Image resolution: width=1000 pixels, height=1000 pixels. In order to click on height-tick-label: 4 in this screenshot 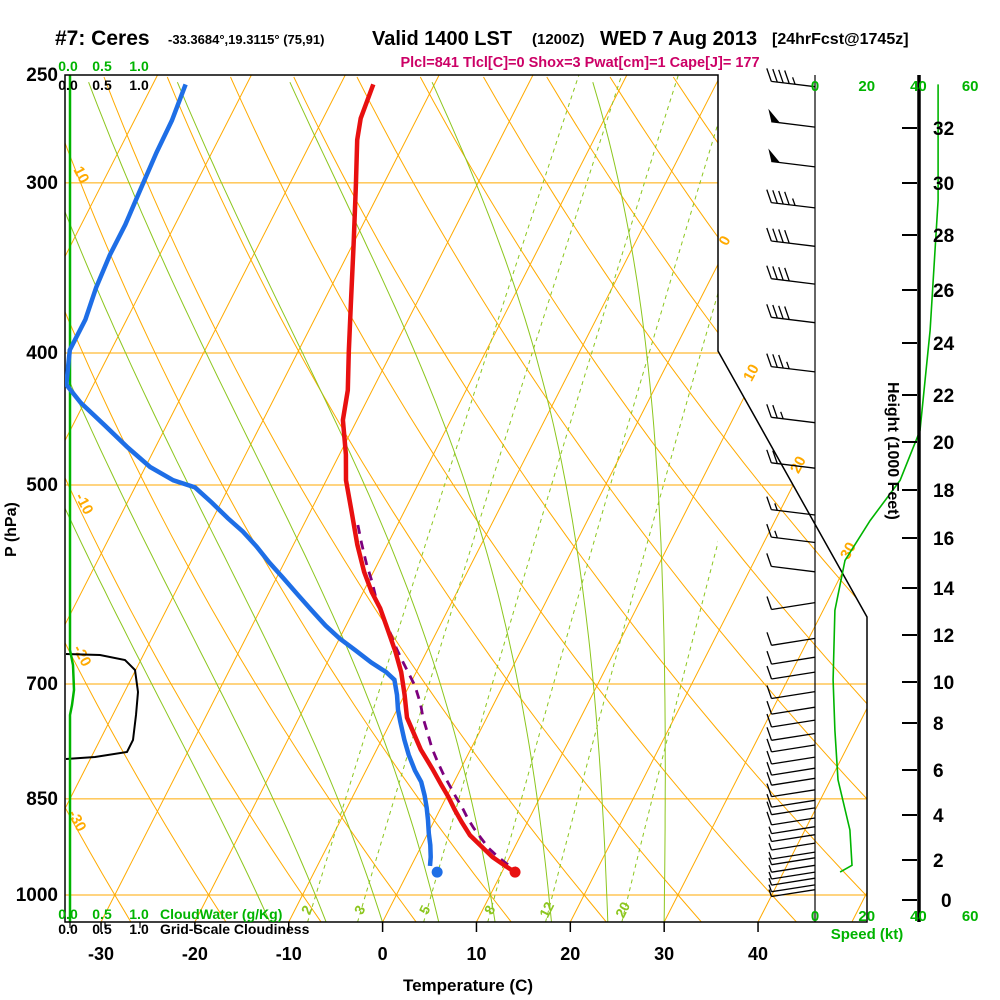, I will do `click(938, 816)`.